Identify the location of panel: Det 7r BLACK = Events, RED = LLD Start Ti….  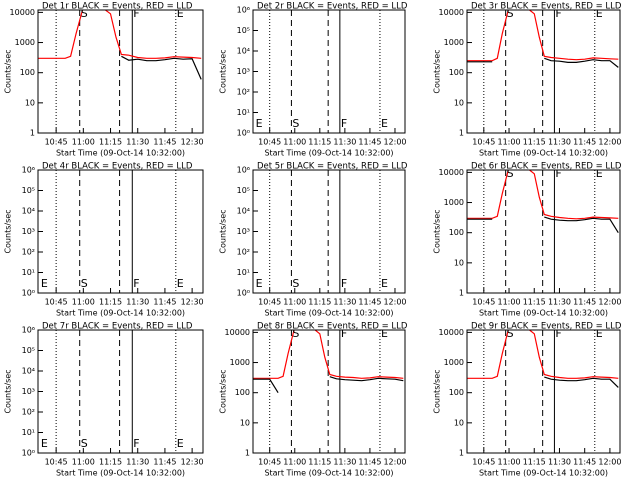
(104, 400).